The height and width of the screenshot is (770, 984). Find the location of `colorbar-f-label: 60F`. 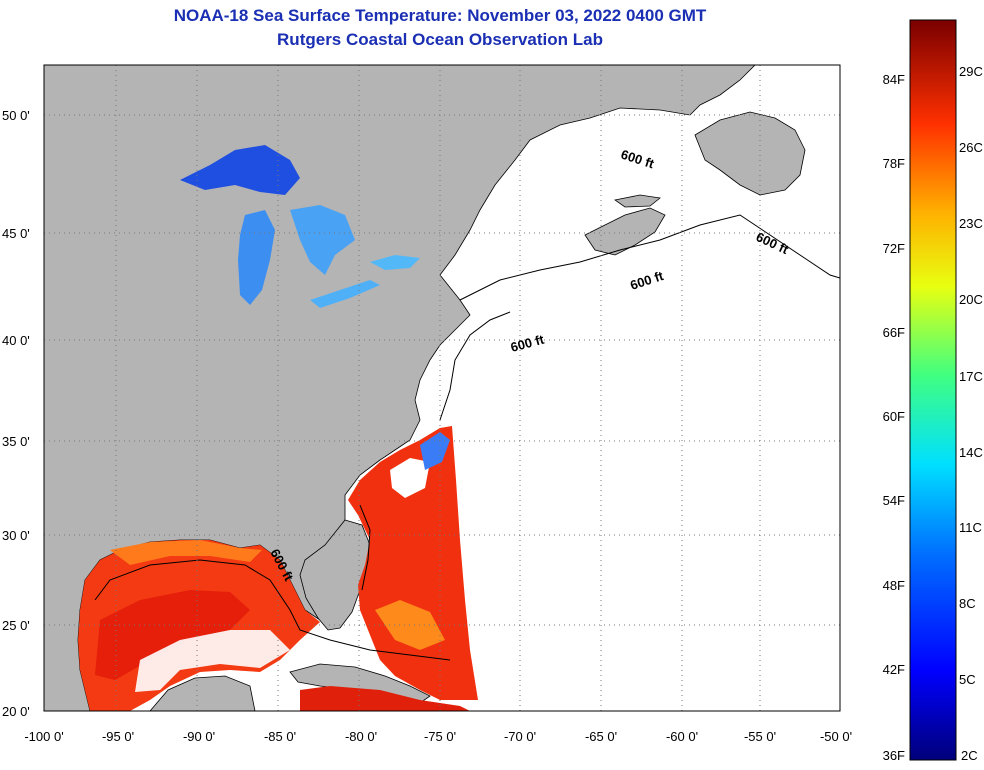

colorbar-f-label: 60F is located at coordinates (894, 416).